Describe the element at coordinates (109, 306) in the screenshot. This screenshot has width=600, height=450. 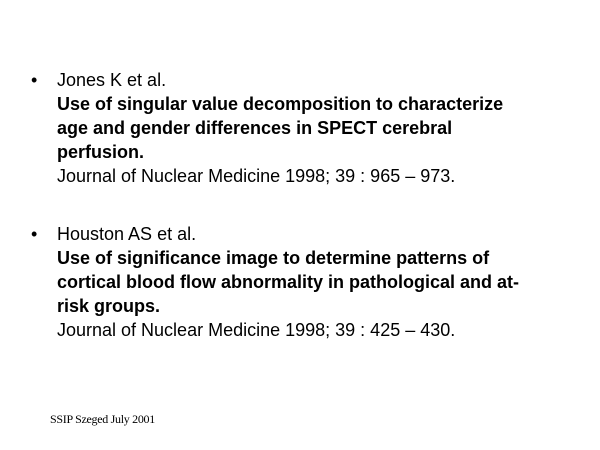
I see `reference-title-line: risk groups.` at that location.